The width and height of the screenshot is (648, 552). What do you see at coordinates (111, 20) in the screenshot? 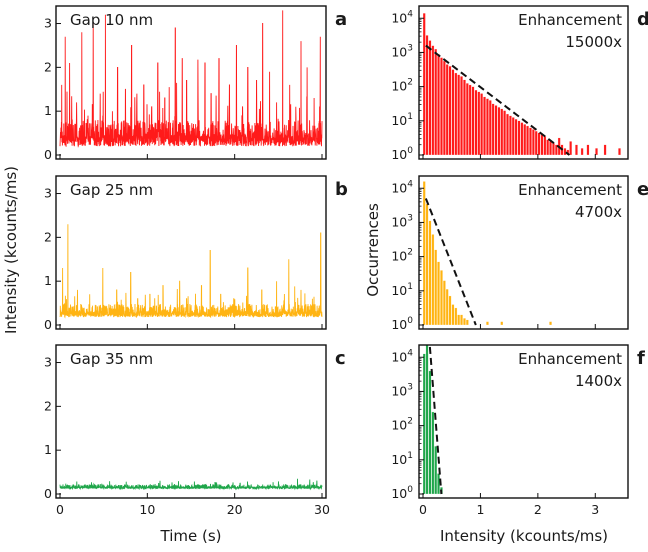
I see `annotation-a: Gap 10 nm` at bounding box center [111, 20].